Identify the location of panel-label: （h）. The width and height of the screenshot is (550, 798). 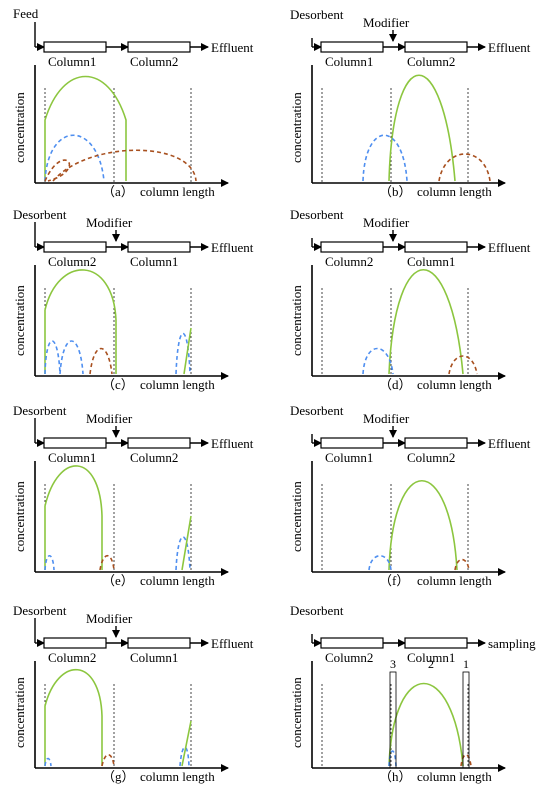
(395, 776).